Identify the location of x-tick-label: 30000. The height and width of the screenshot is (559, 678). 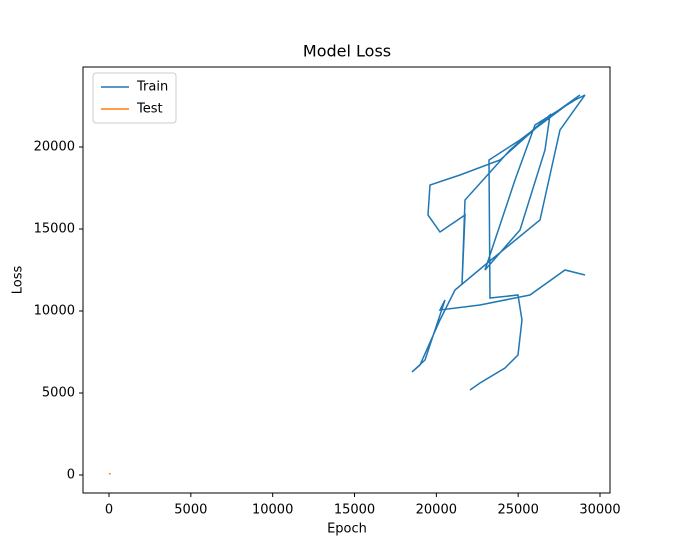
(599, 510).